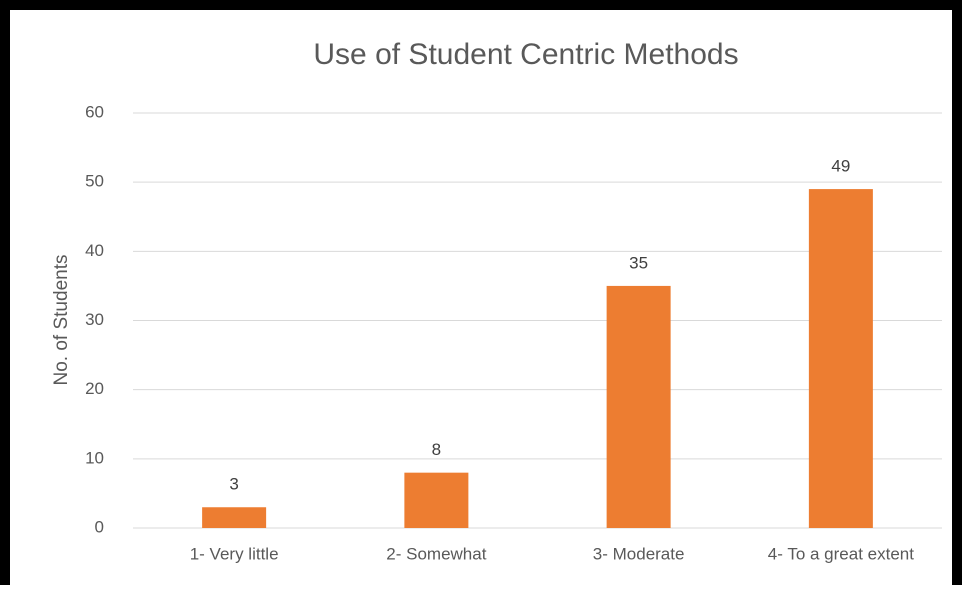 The image size is (962, 590). I want to click on y-axis-label: No. of Students, so click(61, 320).